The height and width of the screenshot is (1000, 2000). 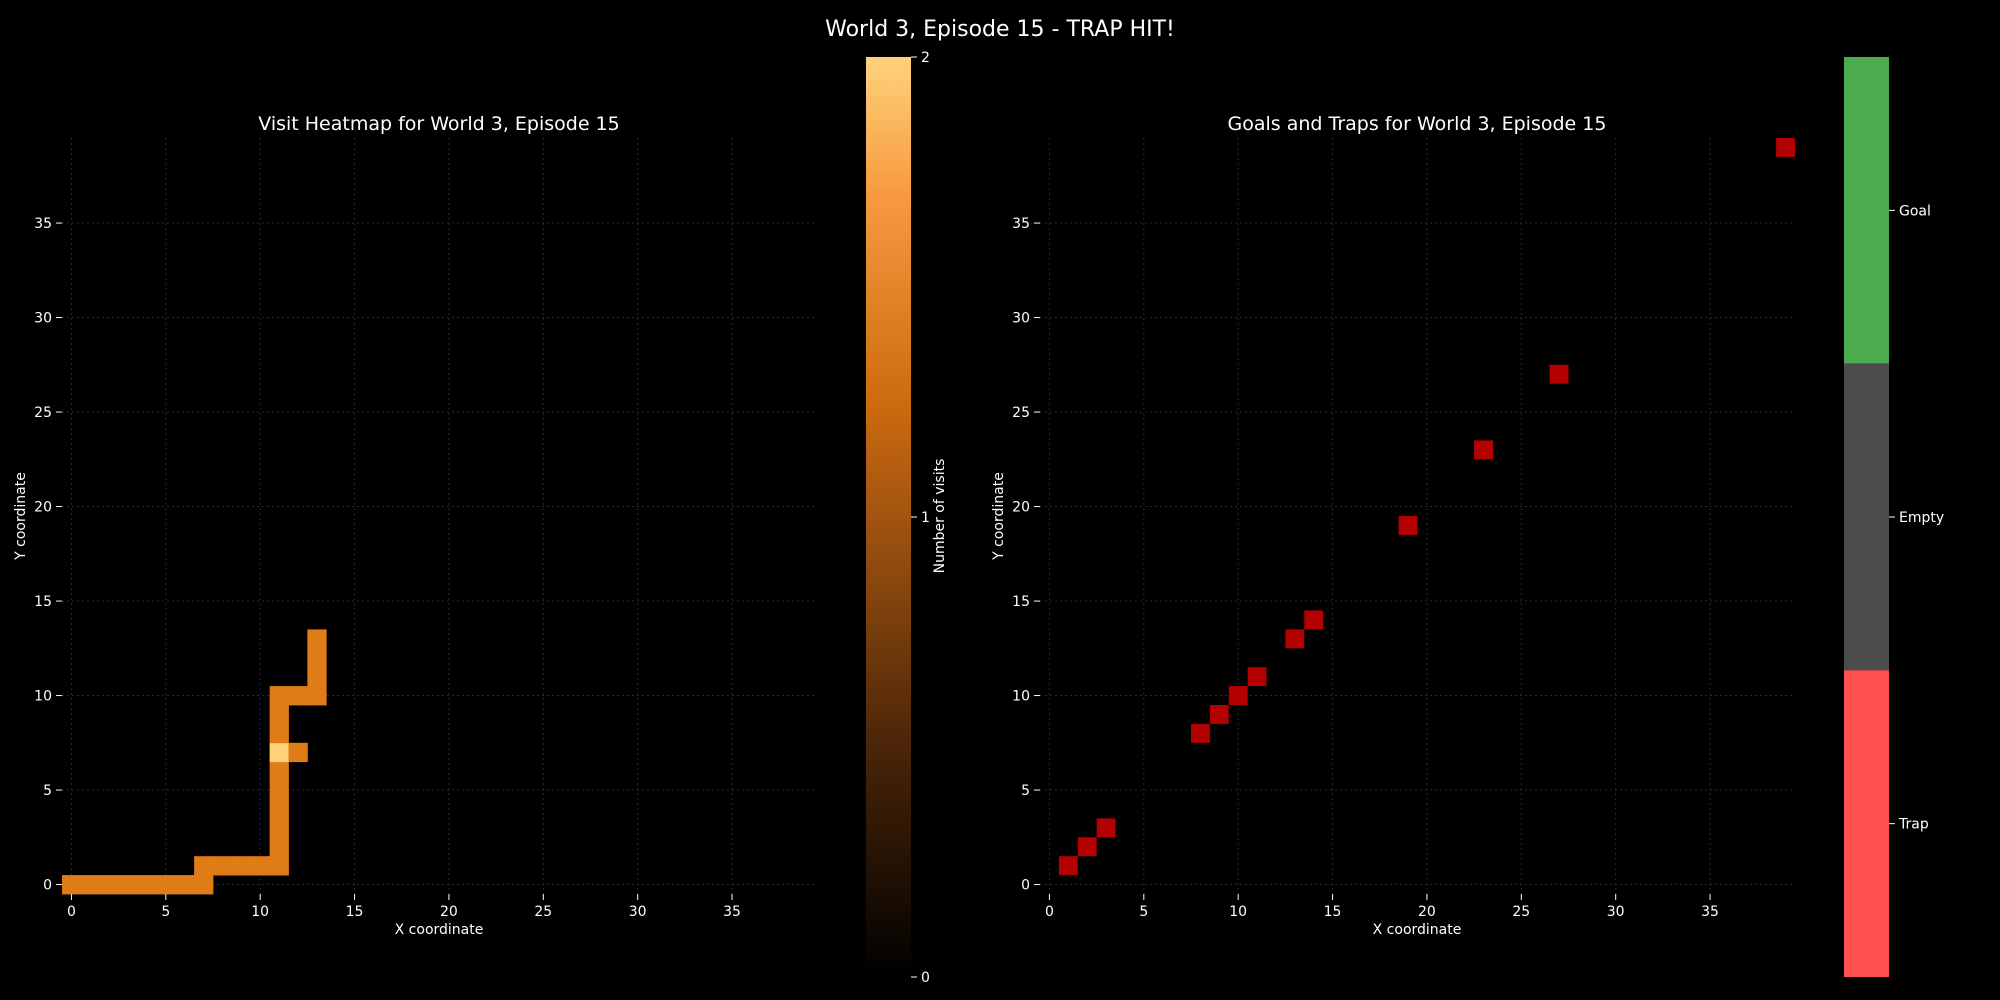 What do you see at coordinates (925, 58) in the screenshot?
I see `colorbar-tick-label: 2` at bounding box center [925, 58].